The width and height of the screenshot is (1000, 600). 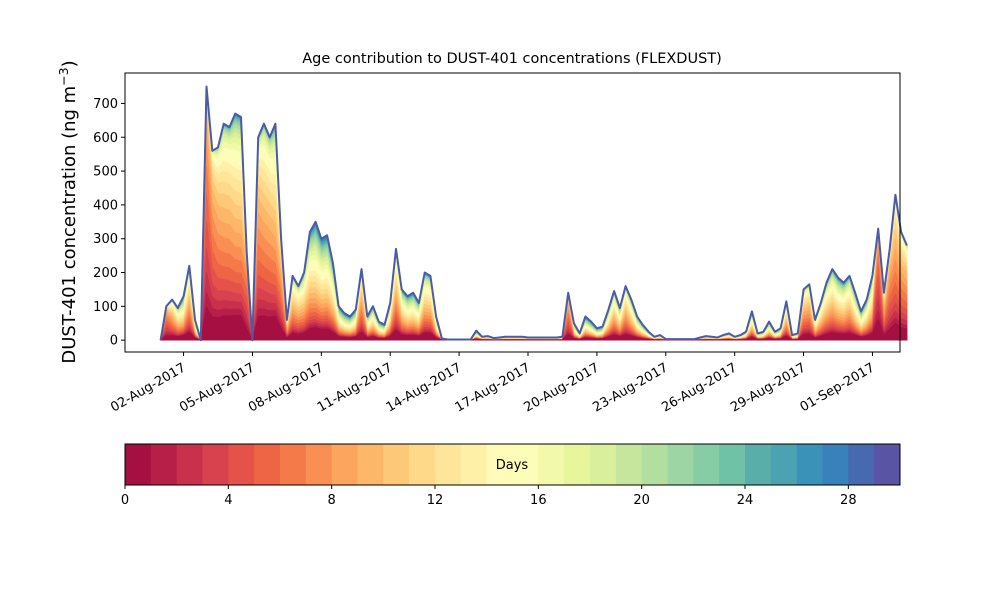 I want to click on colorbar-tick-label: 20, so click(x=641, y=500).